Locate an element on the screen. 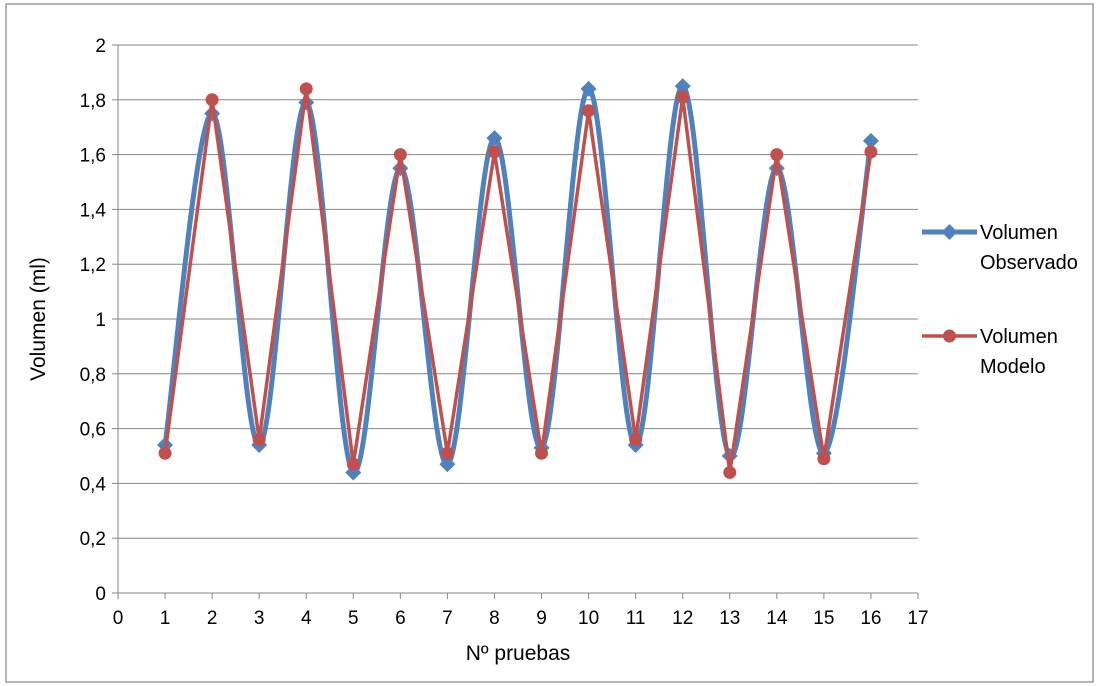  legend: Volumen Observado Volumen Modelo is located at coordinates (1000, 300).